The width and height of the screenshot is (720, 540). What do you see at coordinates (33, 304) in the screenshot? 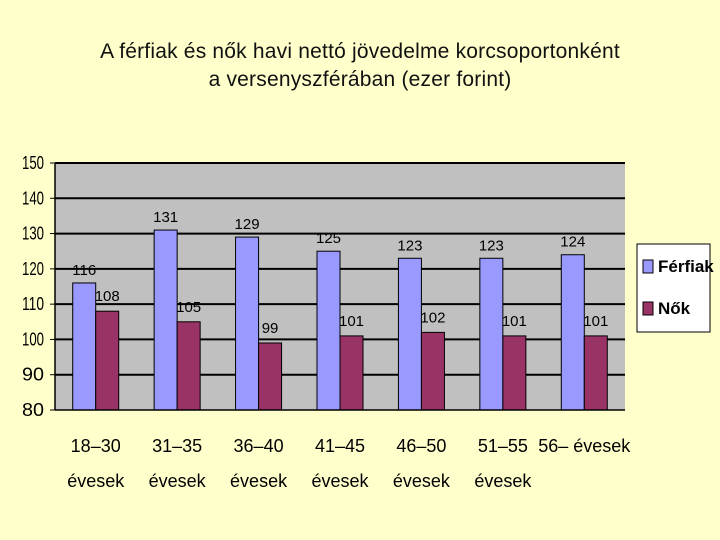
I see `y-tick-label: 110` at bounding box center [33, 304].